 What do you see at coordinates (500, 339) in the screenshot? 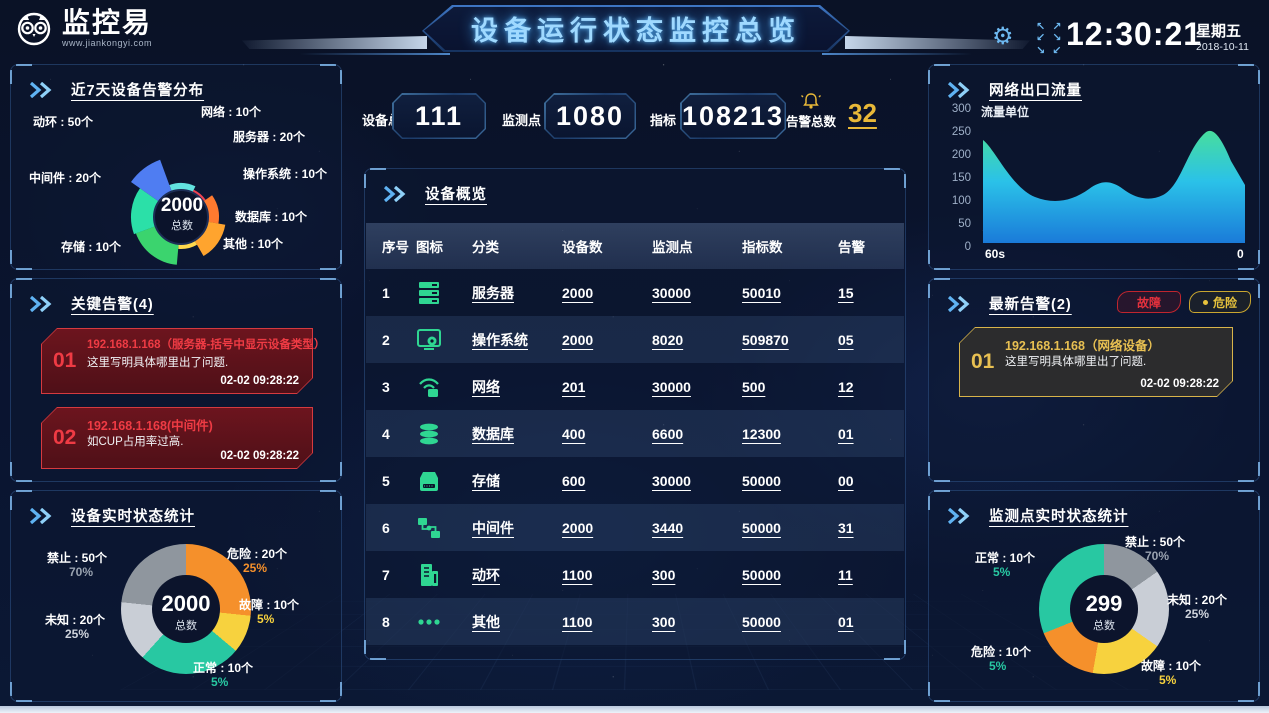
I see `category-link: 操作系统` at bounding box center [500, 339].